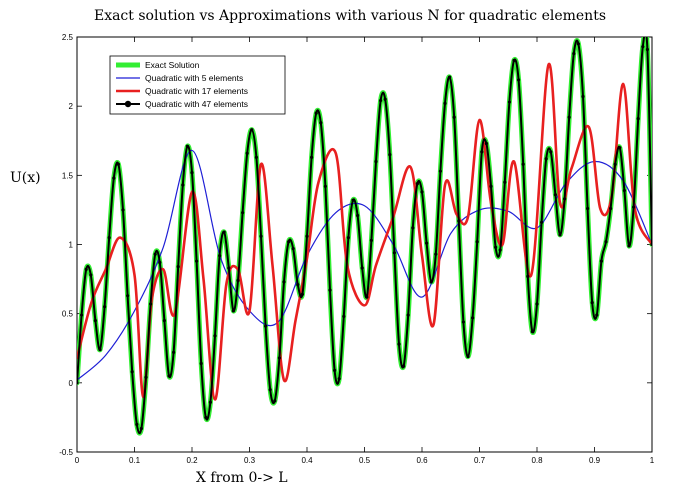 Image resolution: width=700 pixels, height=496 pixels. Describe the element at coordinates (250, 460) in the screenshot. I see `x-tick-label: 0.3` at that location.